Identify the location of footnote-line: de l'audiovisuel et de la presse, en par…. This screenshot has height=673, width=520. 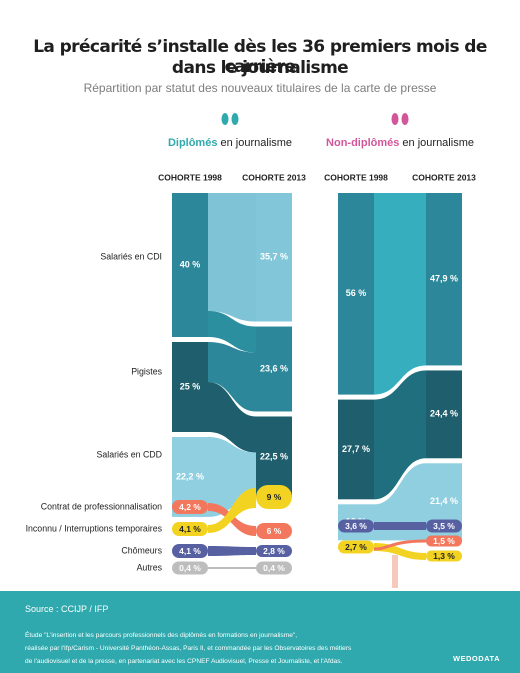
(184, 661).